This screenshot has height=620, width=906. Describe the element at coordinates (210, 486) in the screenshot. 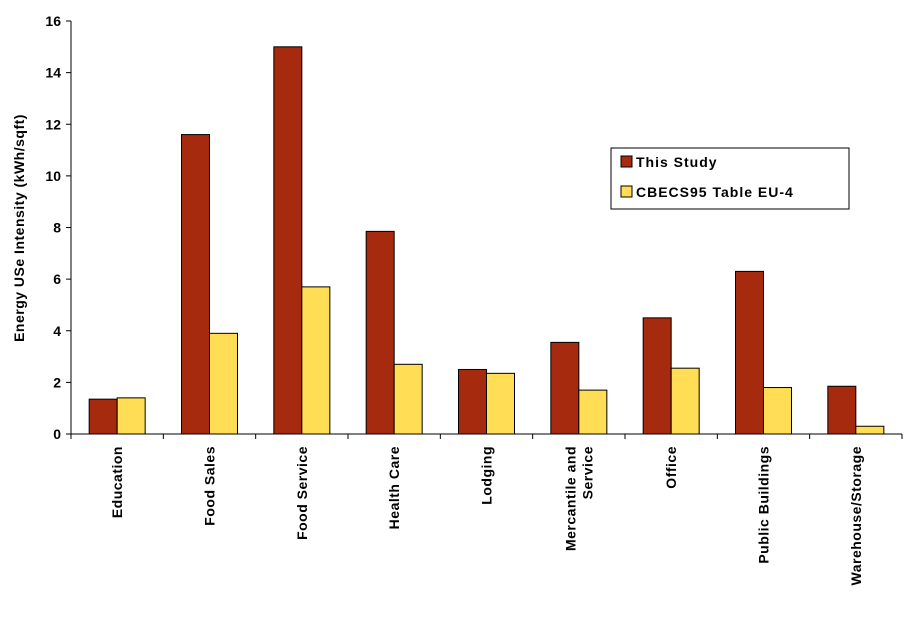

I see `category-label: Food Sales` at that location.